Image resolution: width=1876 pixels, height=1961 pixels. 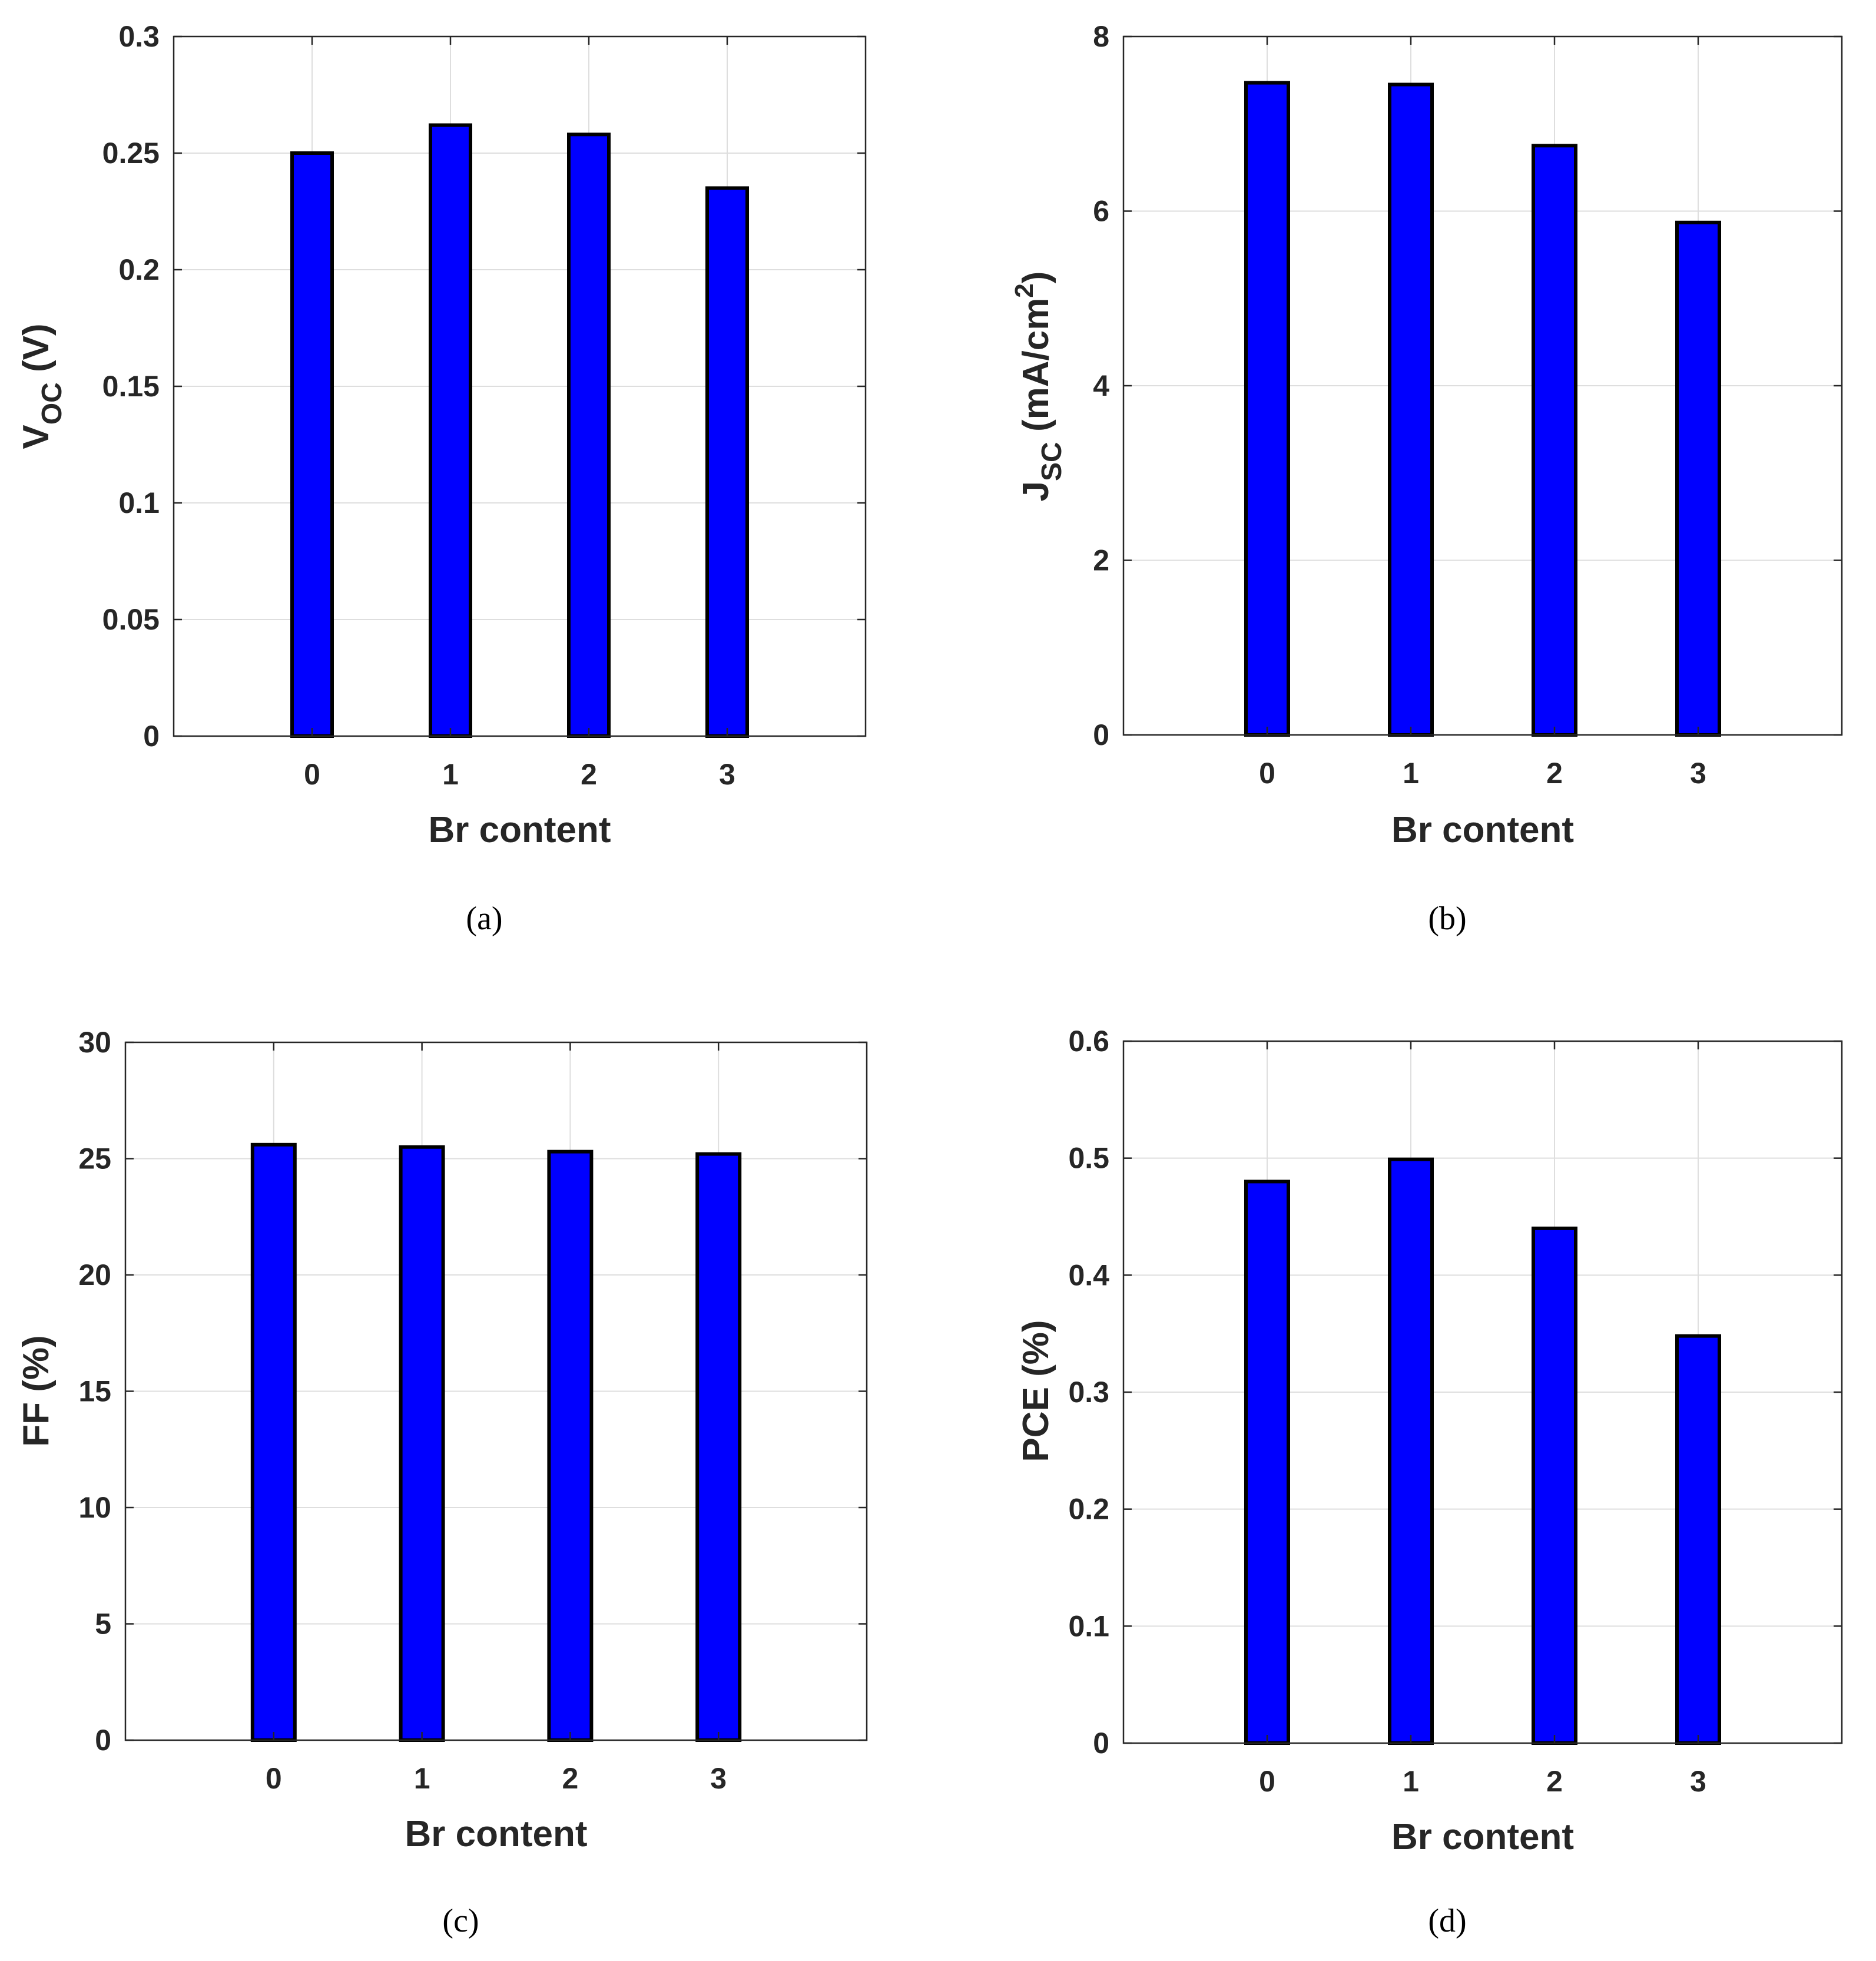 What do you see at coordinates (95, 1042) in the screenshot?
I see `y-tick-label: 30` at bounding box center [95, 1042].